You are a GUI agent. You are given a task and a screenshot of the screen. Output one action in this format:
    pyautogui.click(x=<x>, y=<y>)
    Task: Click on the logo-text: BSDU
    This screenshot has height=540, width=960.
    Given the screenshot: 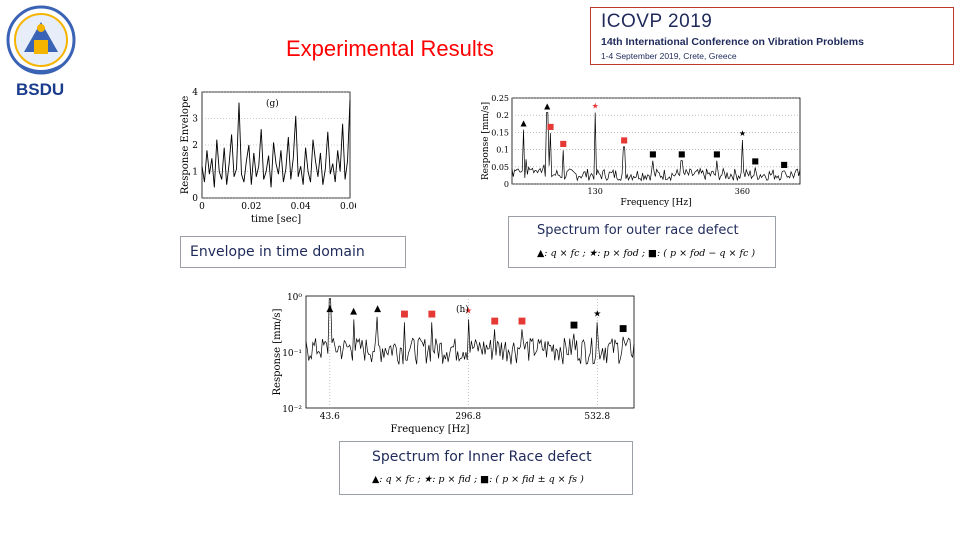 What is the action you would take?
    pyautogui.click(x=40, y=89)
    